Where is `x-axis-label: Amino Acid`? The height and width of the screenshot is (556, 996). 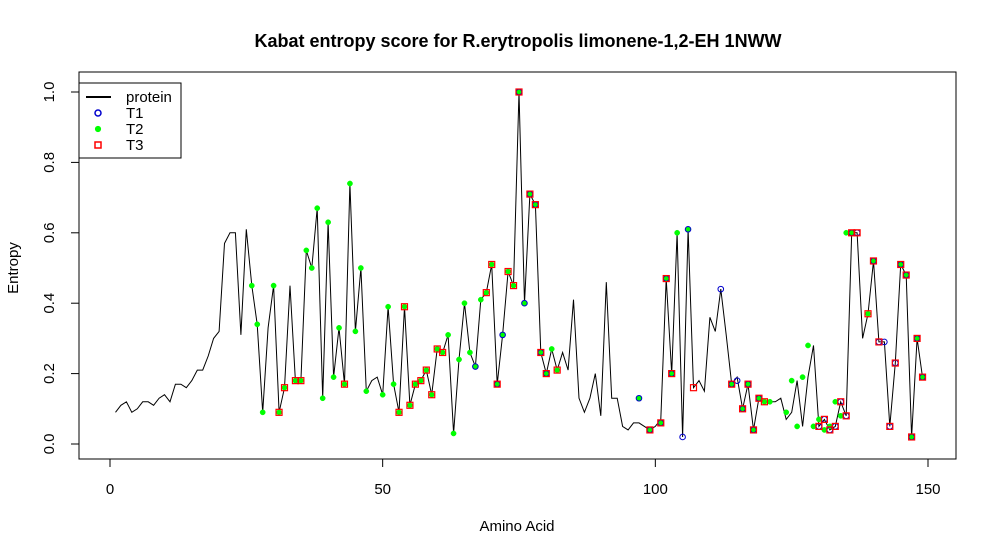
x-axis-label: Amino Acid is located at coordinates (516, 526).